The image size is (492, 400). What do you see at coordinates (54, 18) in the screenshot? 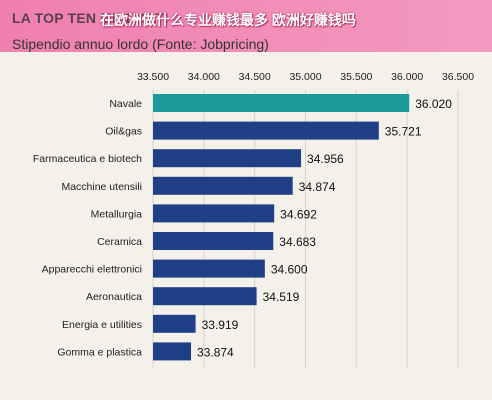
I see `chart-title-left: LA TOP TEN` at bounding box center [54, 18].